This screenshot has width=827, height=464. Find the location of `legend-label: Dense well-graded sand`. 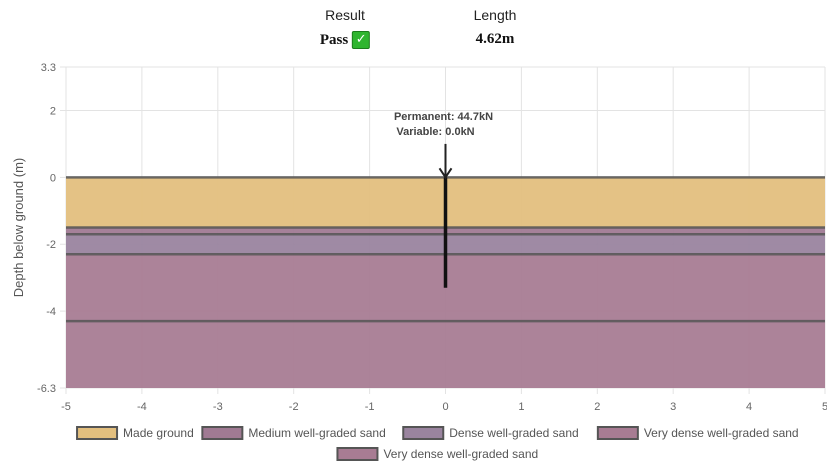

legend-label: Dense well-graded sand is located at coordinates (513, 433).